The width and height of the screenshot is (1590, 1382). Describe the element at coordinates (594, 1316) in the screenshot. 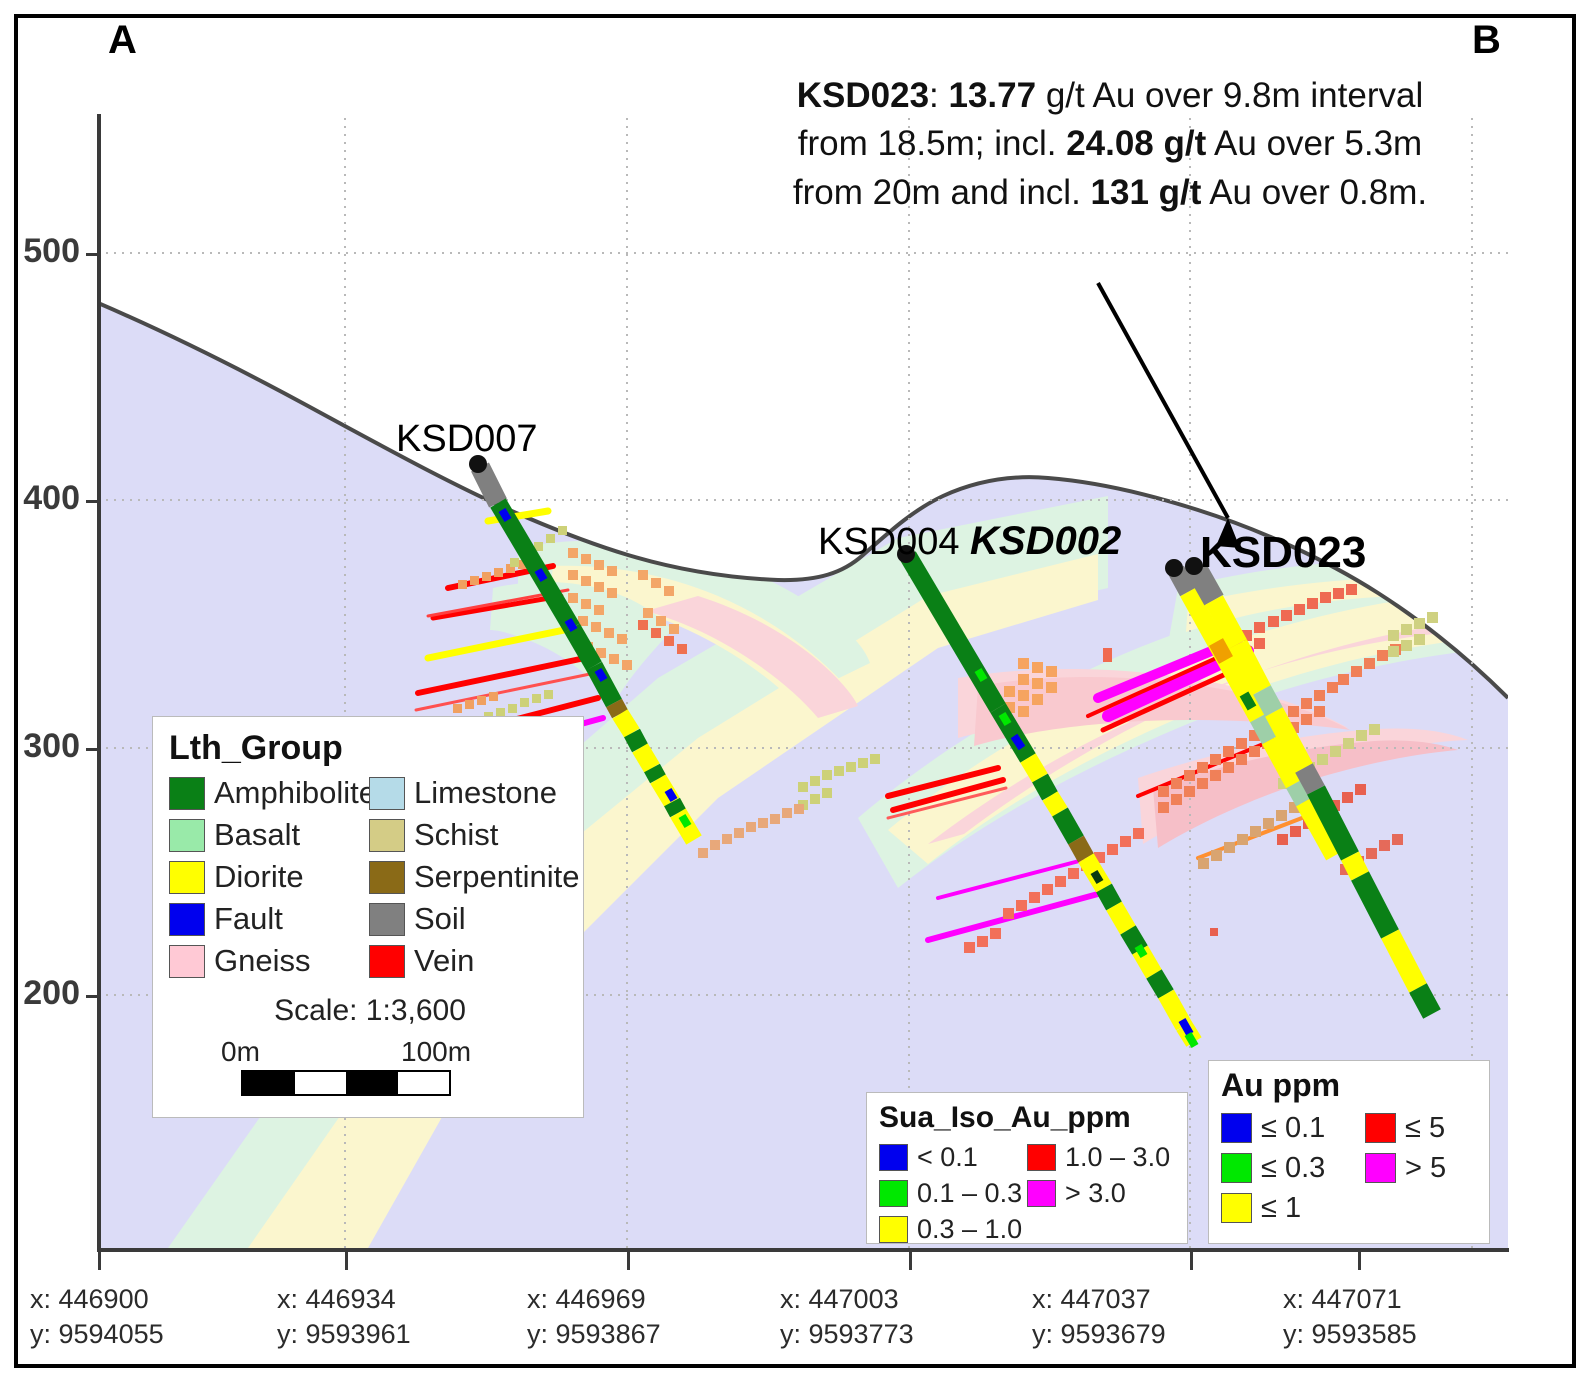

I see `x-coordinate-label: x: 446969 y: 9593867` at that location.